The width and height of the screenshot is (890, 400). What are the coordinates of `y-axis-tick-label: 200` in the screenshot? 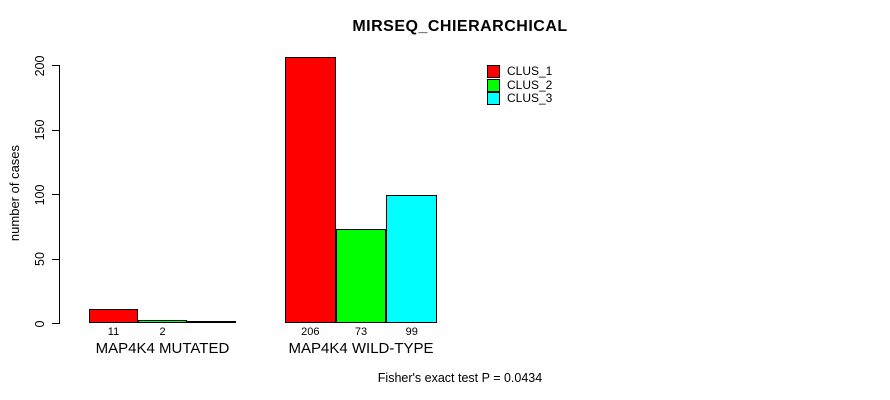 It's located at (40, 65).